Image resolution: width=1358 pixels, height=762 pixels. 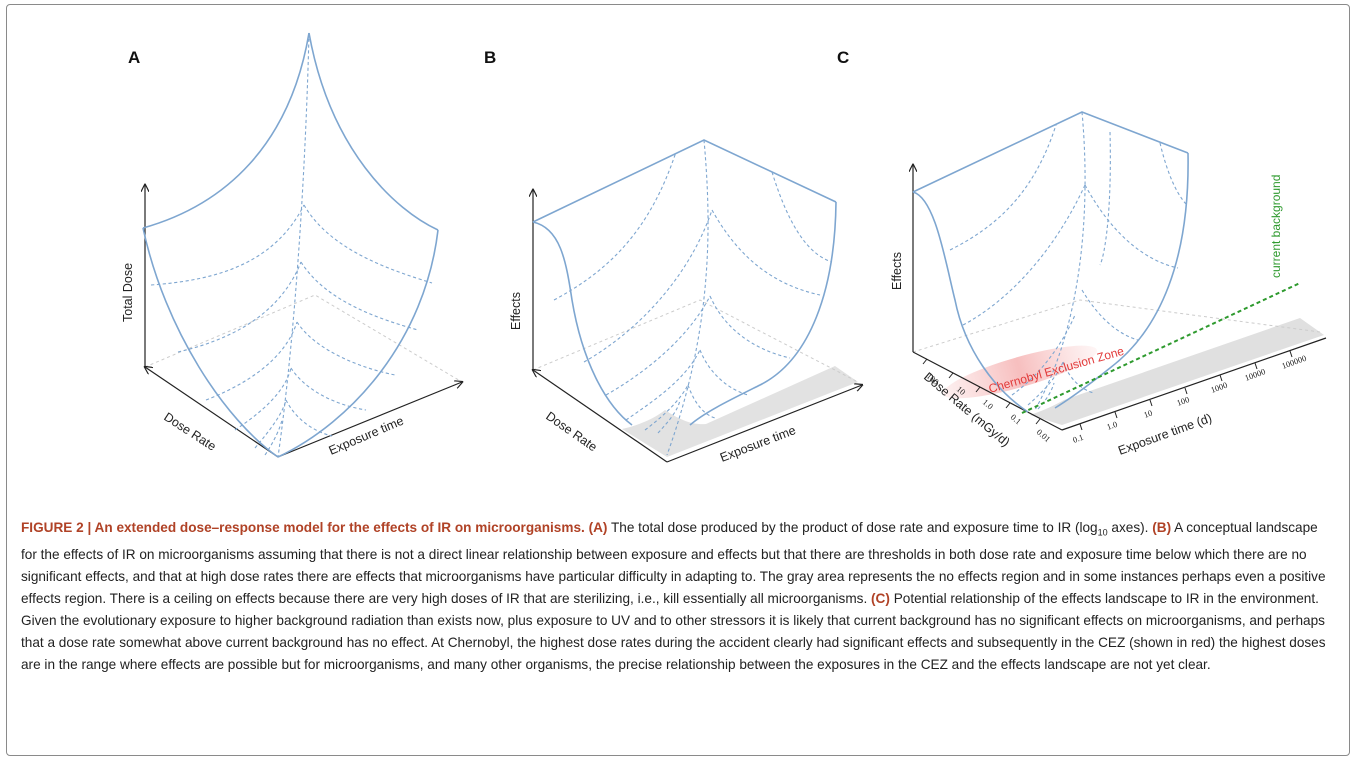 I want to click on contour-b11, so click(x=802, y=217).